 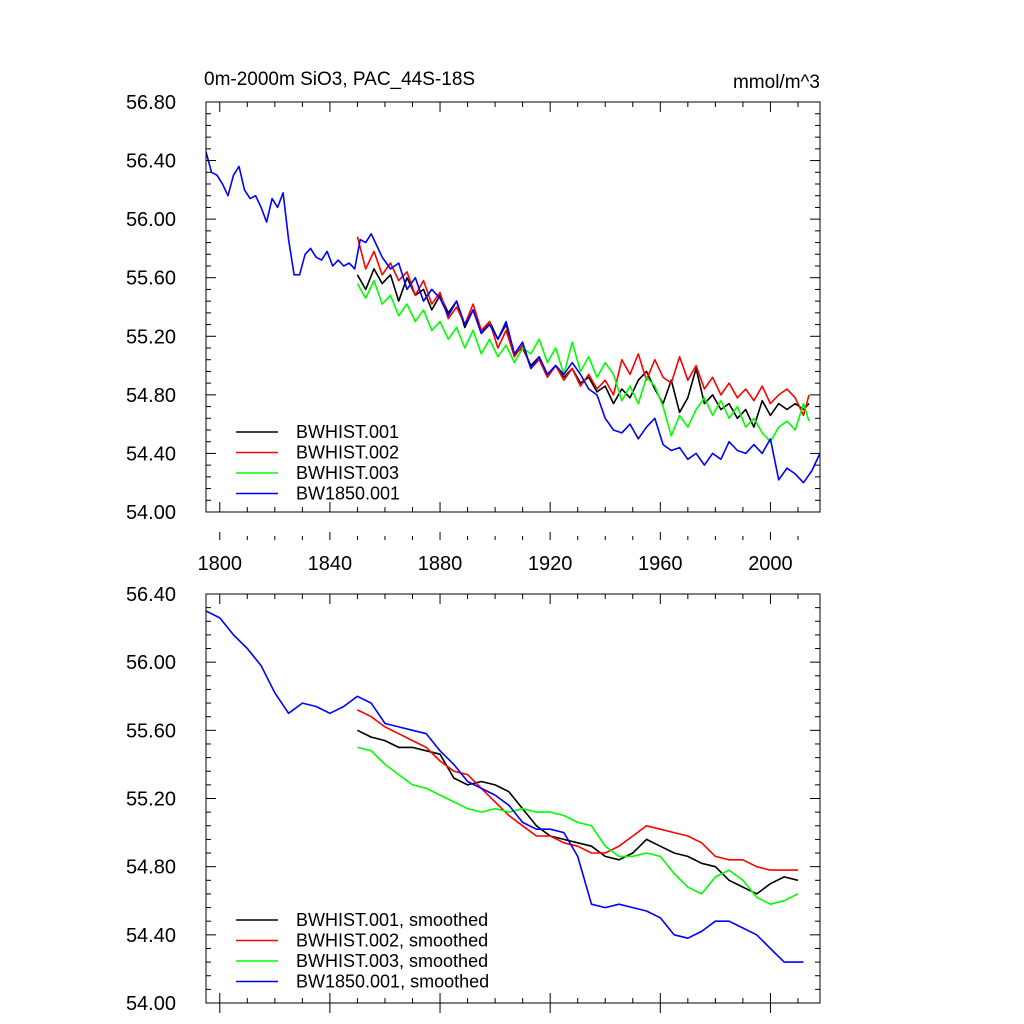 I want to click on legend-label: BW1850.001, smoothed, so click(x=392, y=982).